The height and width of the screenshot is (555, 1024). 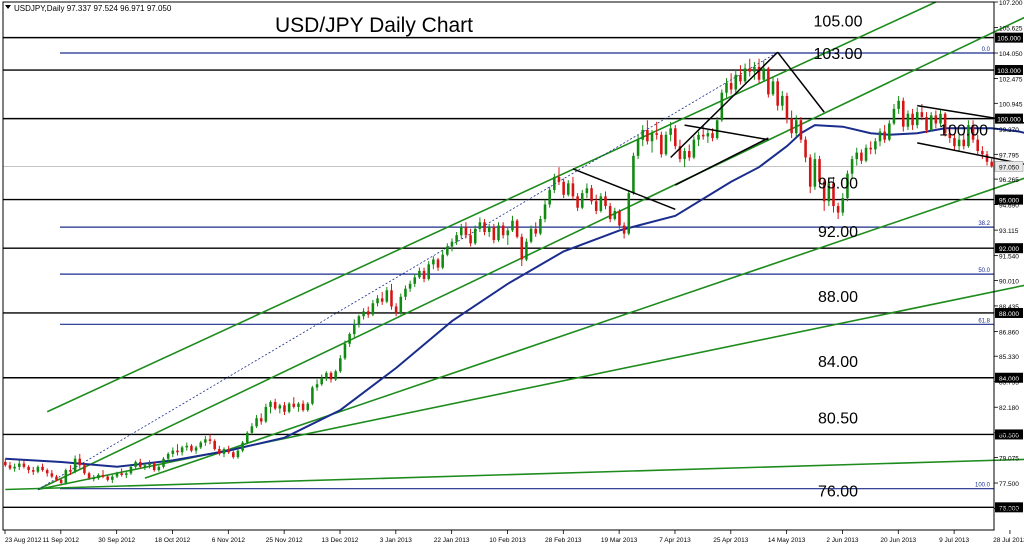 I want to click on x-axis-tick-label: 25 Apr 2013, so click(x=730, y=540).